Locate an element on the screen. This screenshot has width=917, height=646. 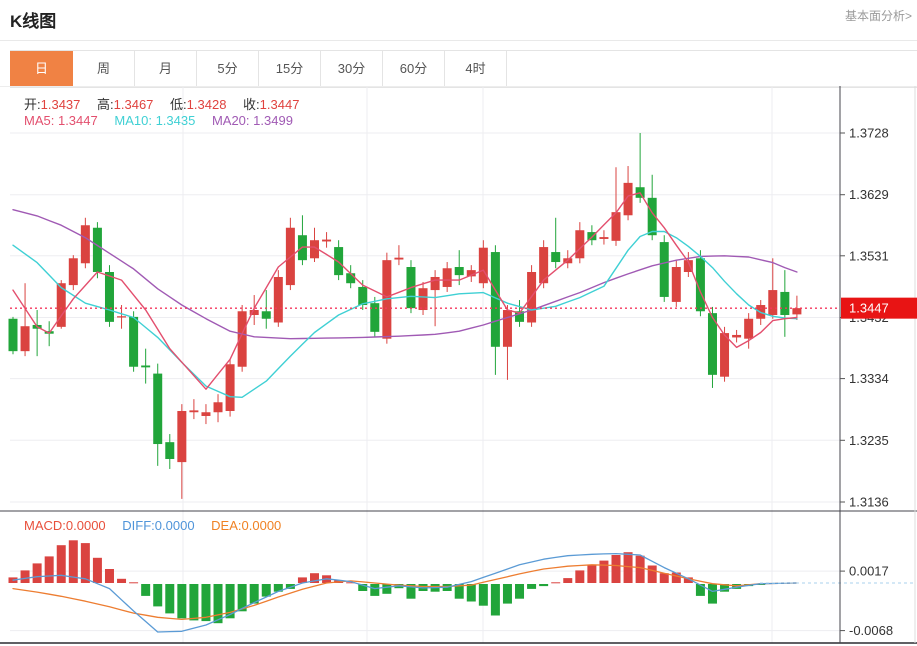
axis-label: 0.0017 is located at coordinates (869, 571).